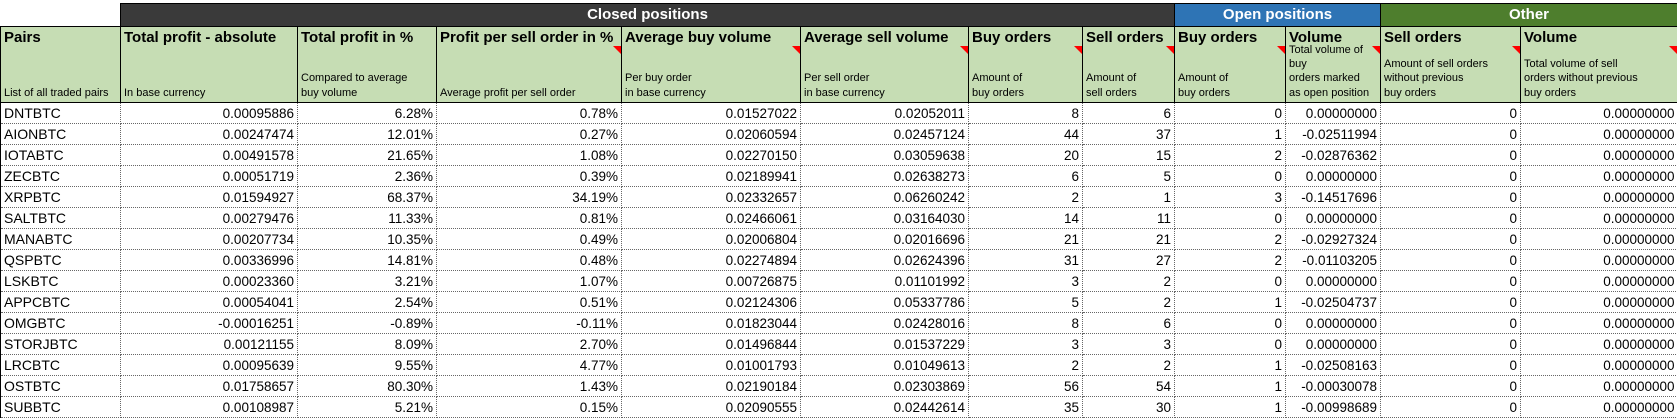 The image size is (1677, 420). Describe the element at coordinates (885, 239) in the screenshot. I see `cell: 0.02016696` at that location.